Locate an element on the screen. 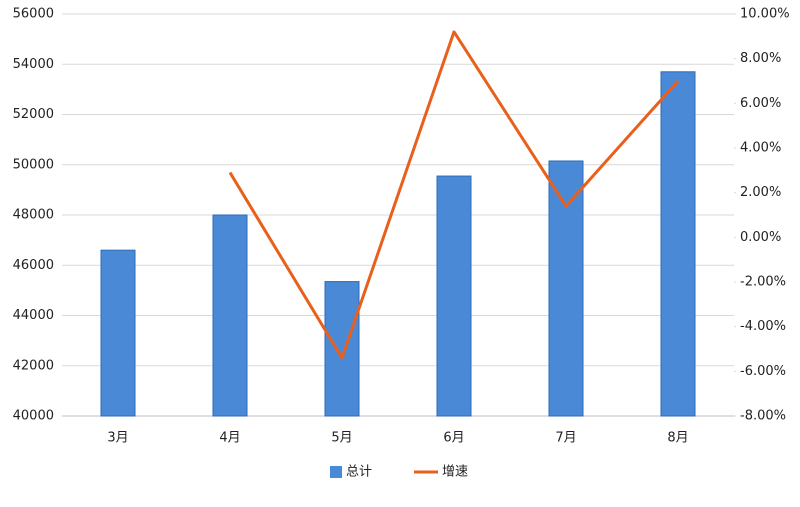  y-tick-label: 50000 is located at coordinates (33, 164).